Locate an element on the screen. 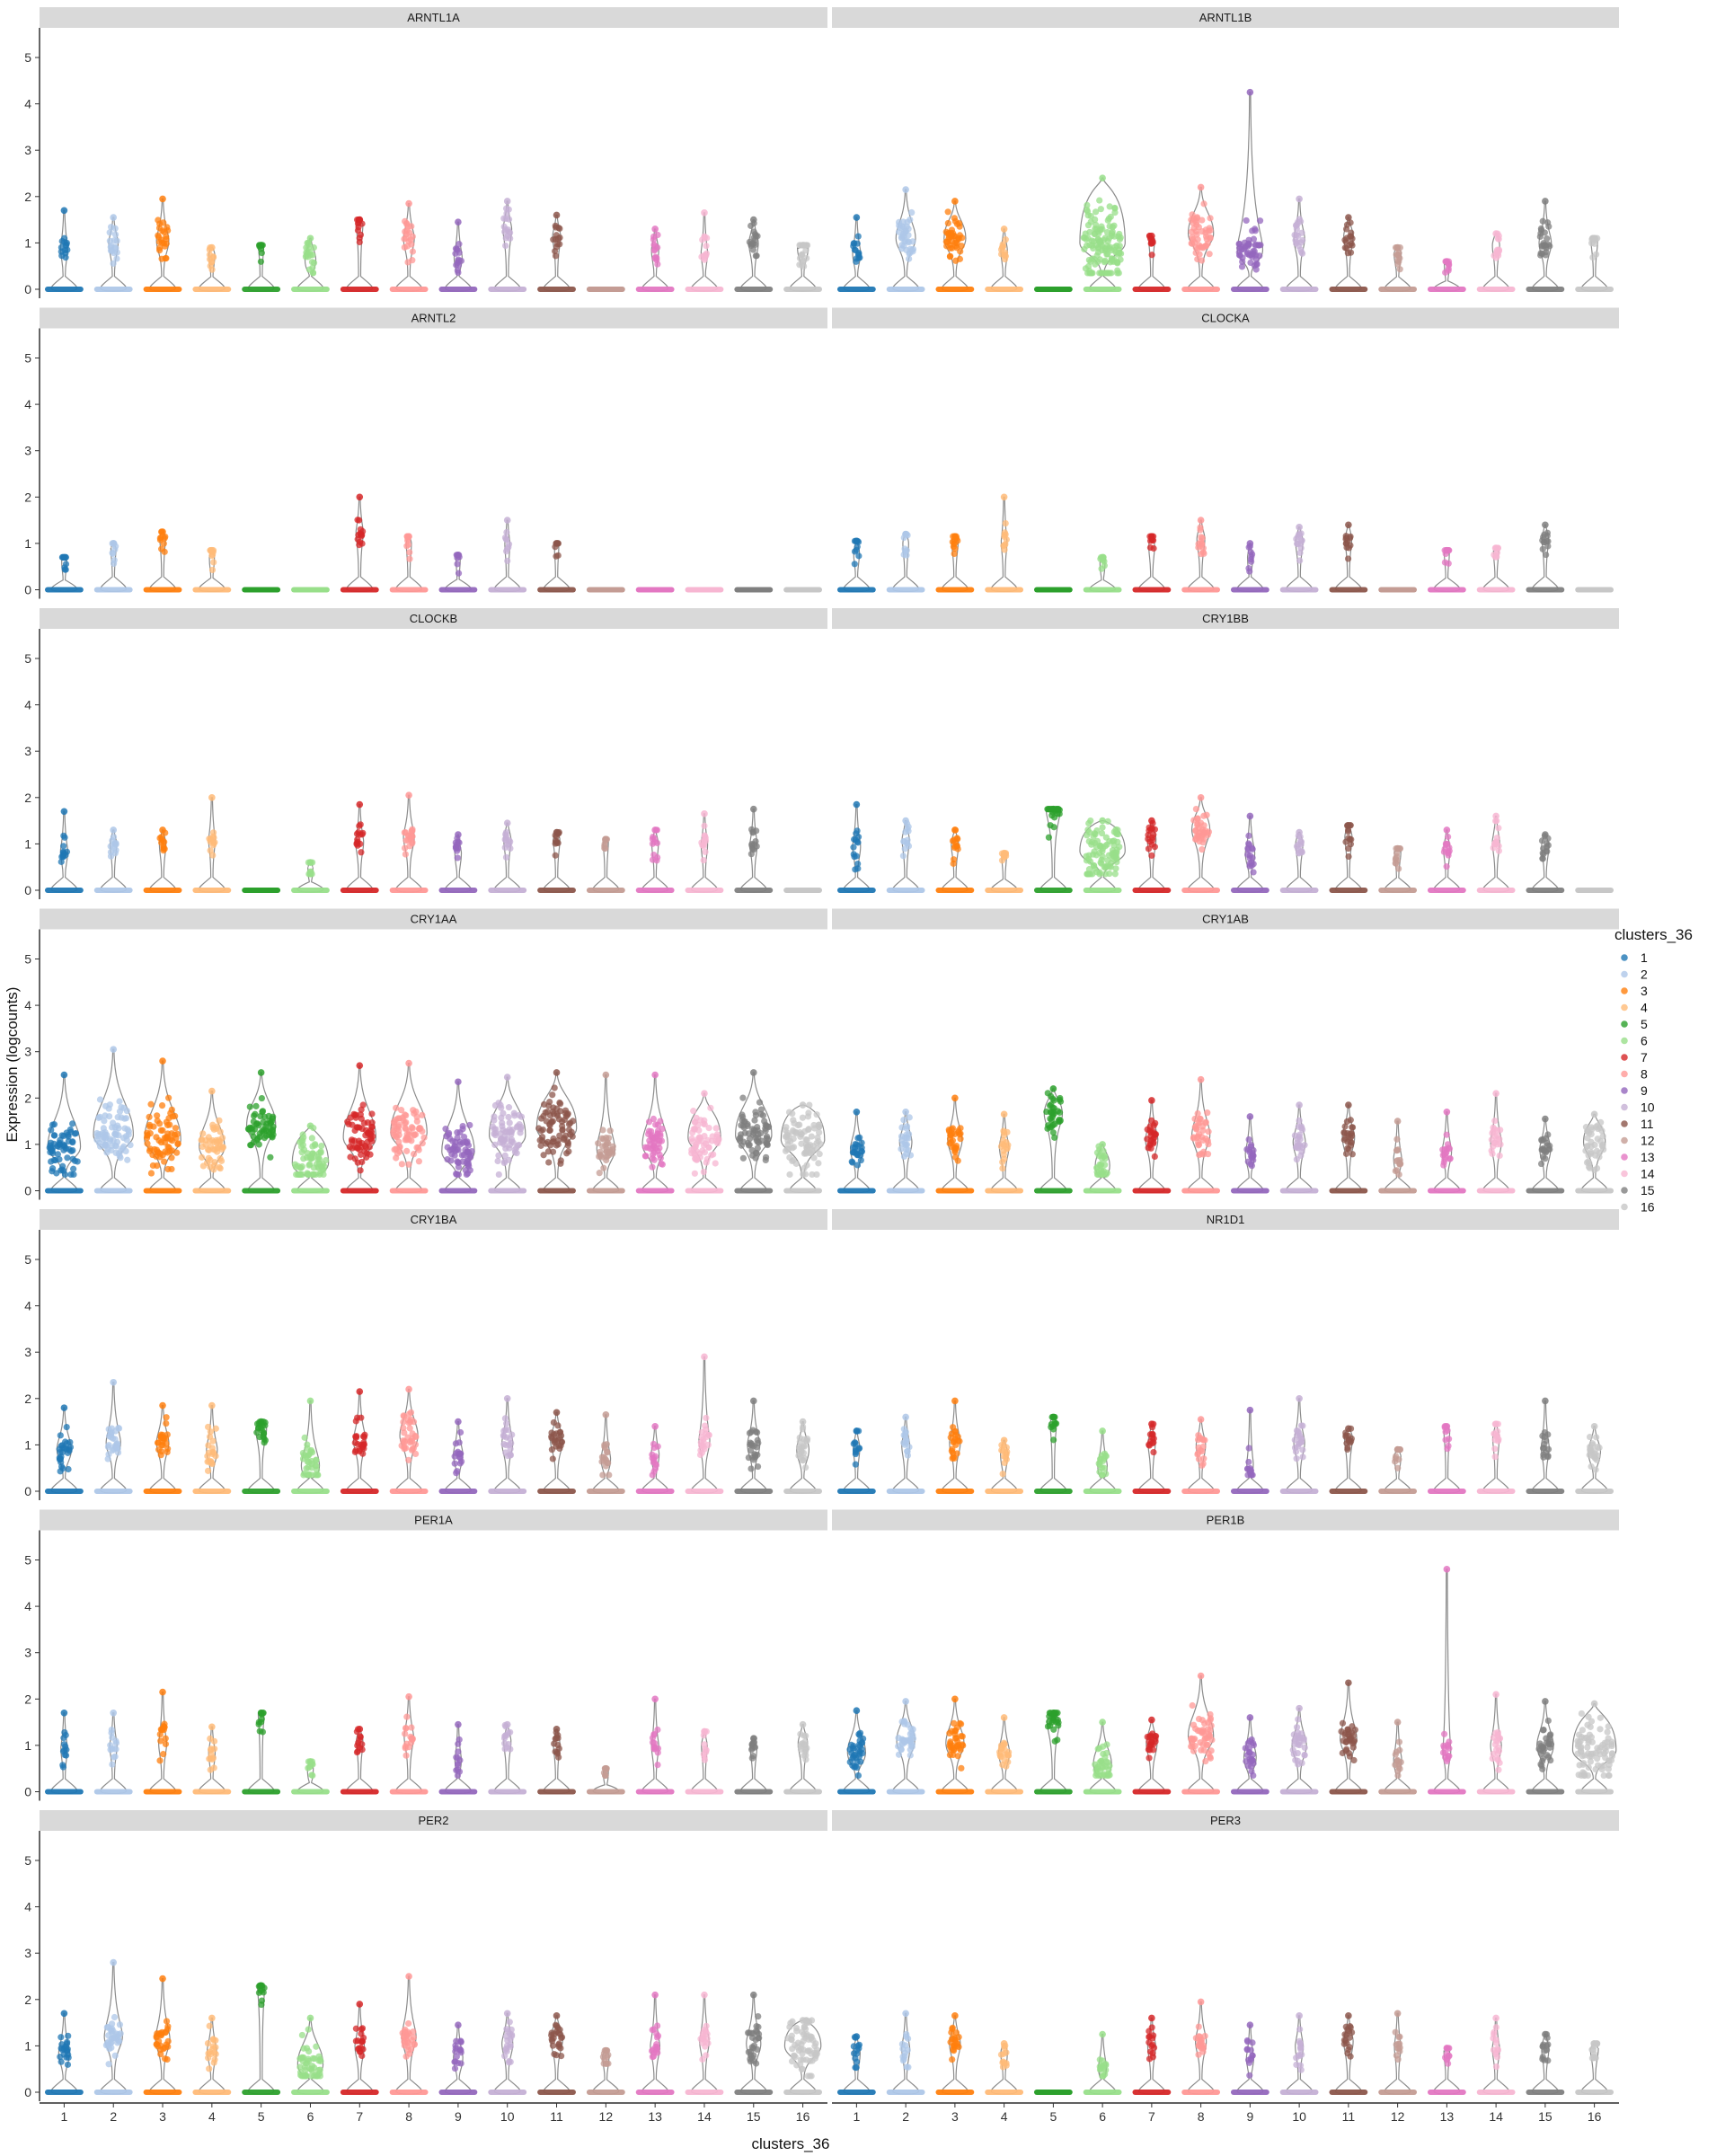 This screenshot has height=2156, width=1725. y-tick-label: 5 is located at coordinates (27, 959).